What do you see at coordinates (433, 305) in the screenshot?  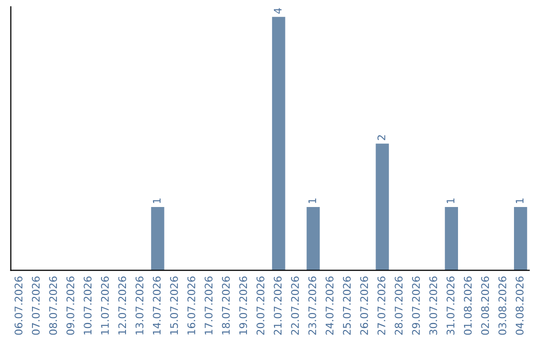 I see `x-tick-label: 30.07.2026` at bounding box center [433, 305].